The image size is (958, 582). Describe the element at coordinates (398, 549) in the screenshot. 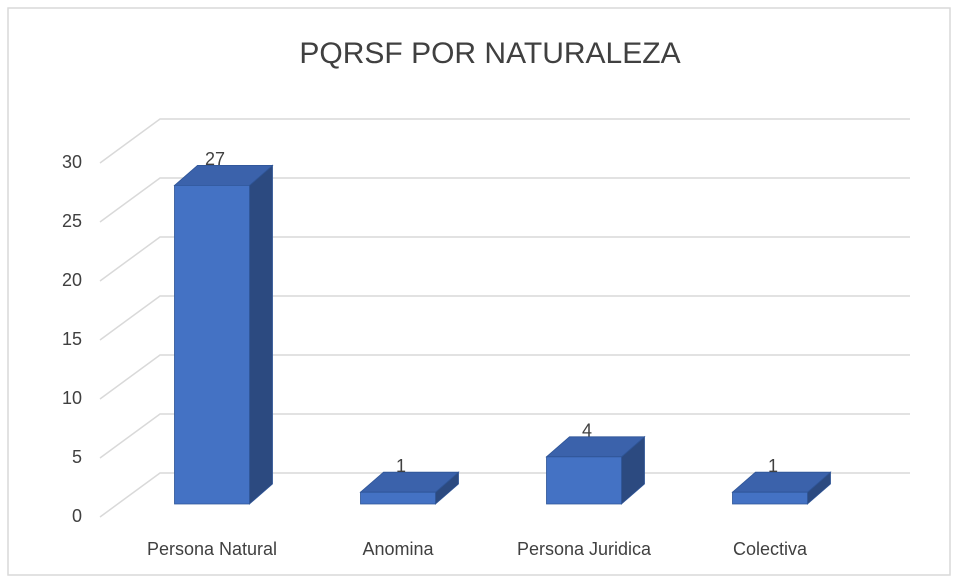

I see `x-tick-label: Anomina` at that location.